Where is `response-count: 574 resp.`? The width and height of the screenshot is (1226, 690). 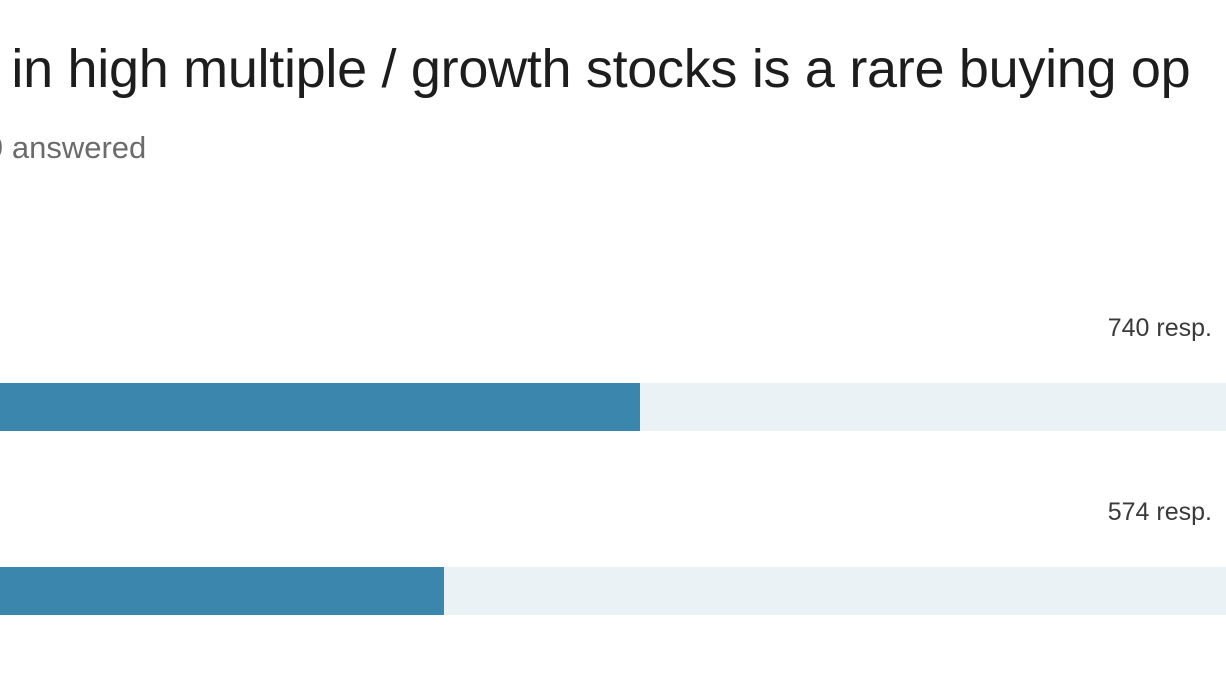
response-count: 574 resp. is located at coordinates (1159, 512).